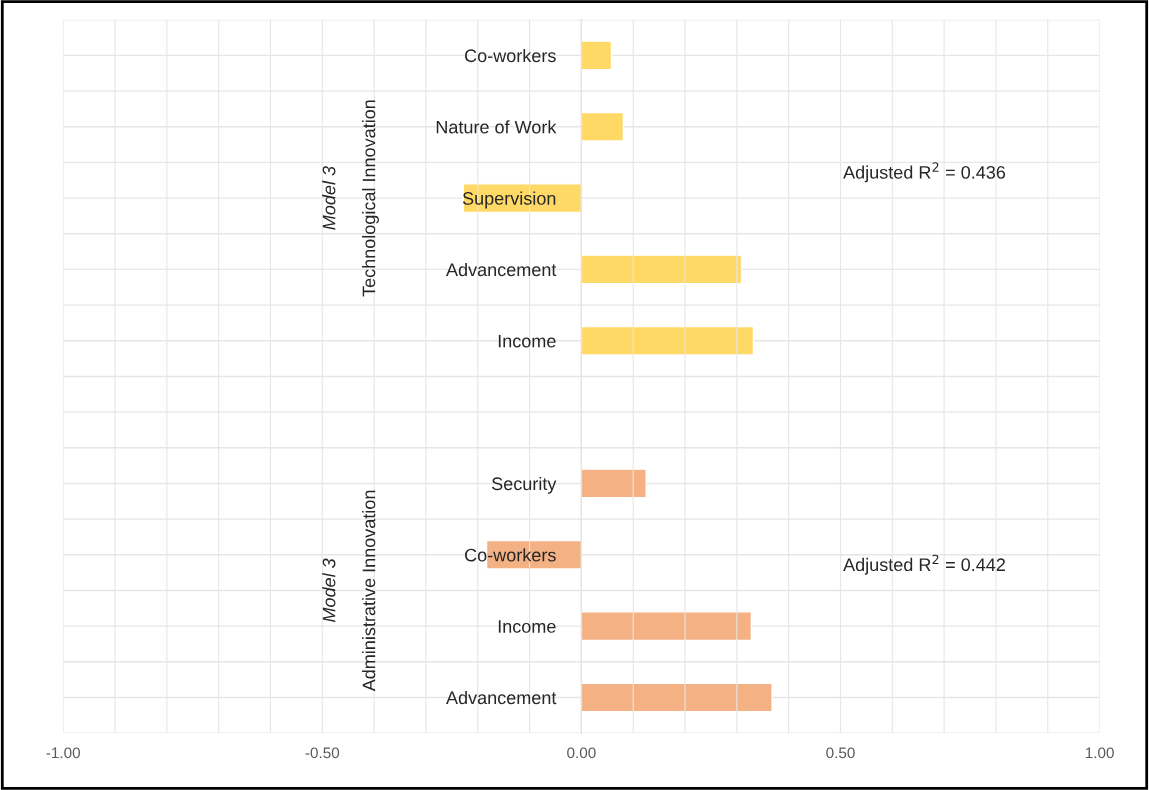 Image resolution: width=1149 pixels, height=790 pixels. What do you see at coordinates (1099, 753) in the screenshot?
I see `x-tick-label: 1.00` at bounding box center [1099, 753].